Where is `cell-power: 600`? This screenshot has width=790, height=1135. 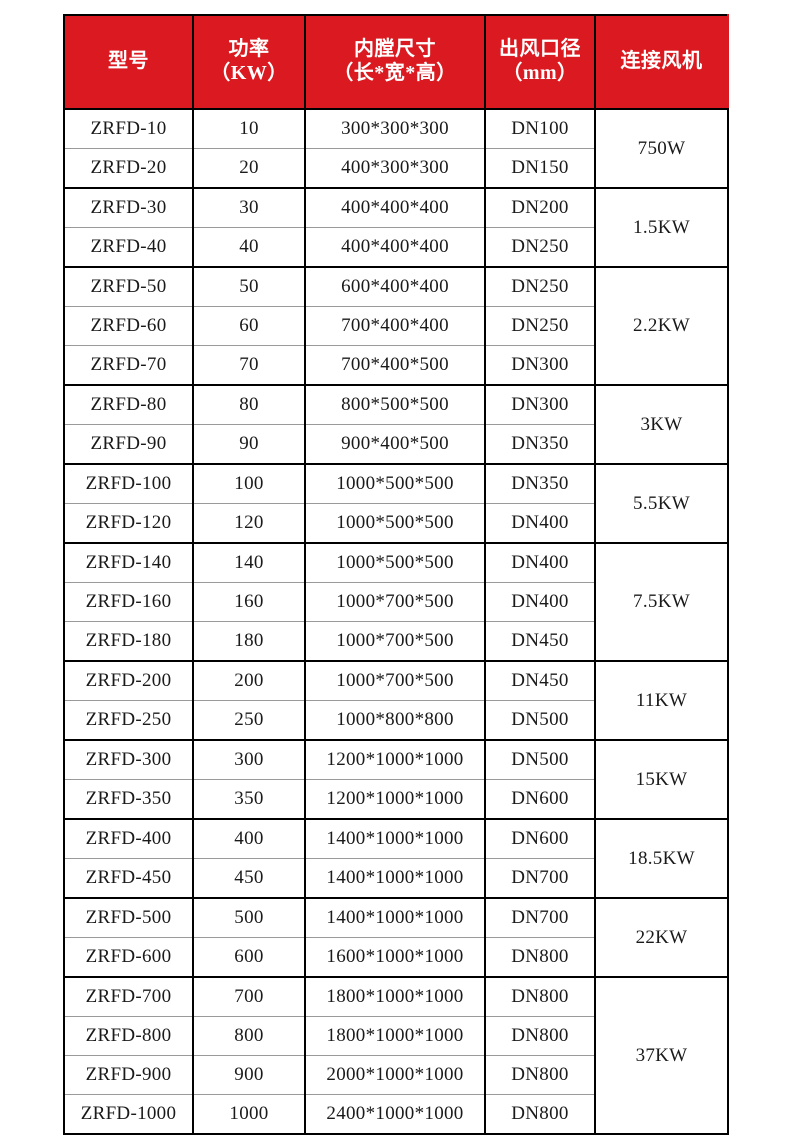 cell-power: 600 is located at coordinates (249, 957).